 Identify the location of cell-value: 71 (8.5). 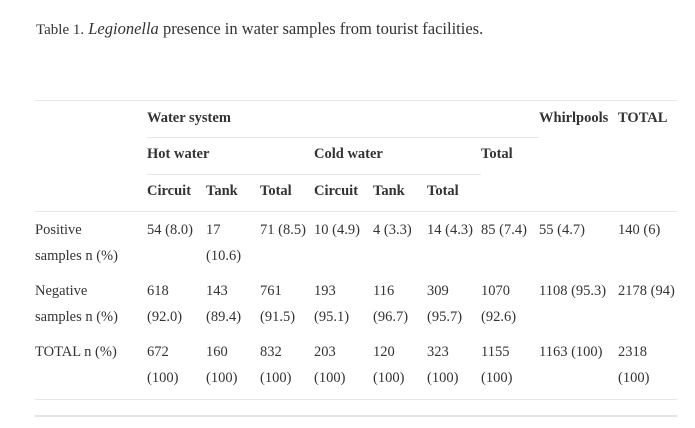
(283, 230).